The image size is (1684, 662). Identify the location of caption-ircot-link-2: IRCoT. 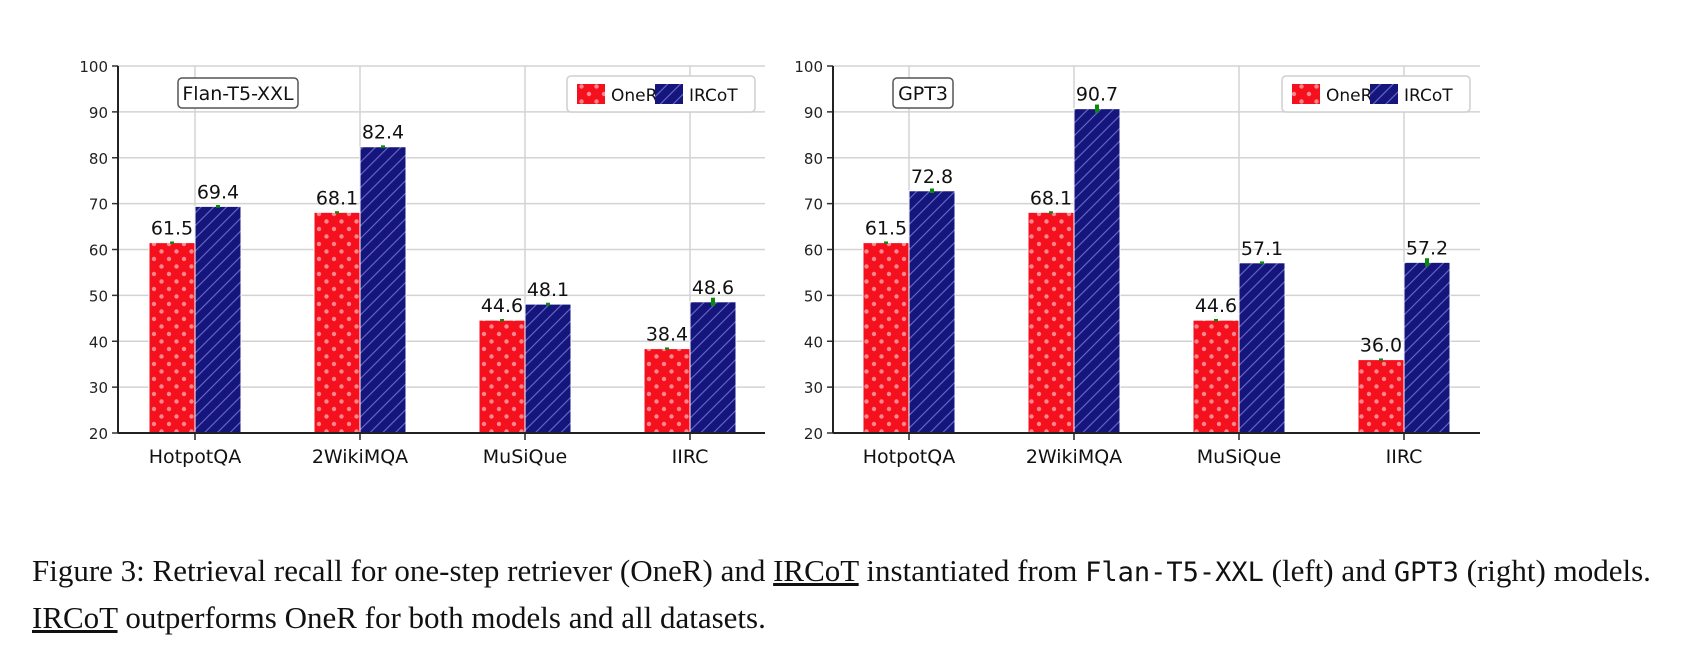
(75, 617).